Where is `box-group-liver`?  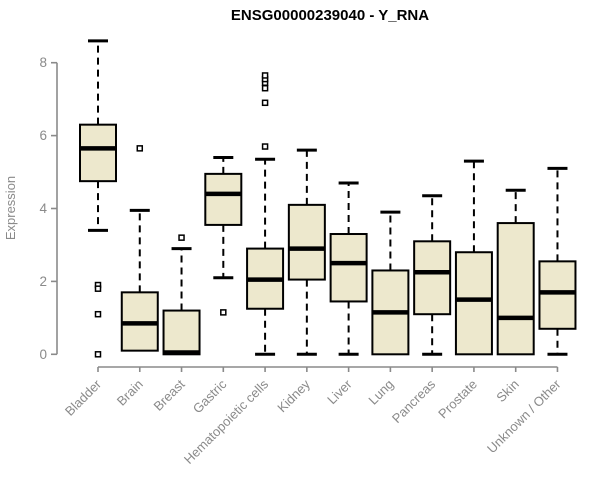
box-group-liver is located at coordinates (348, 268).